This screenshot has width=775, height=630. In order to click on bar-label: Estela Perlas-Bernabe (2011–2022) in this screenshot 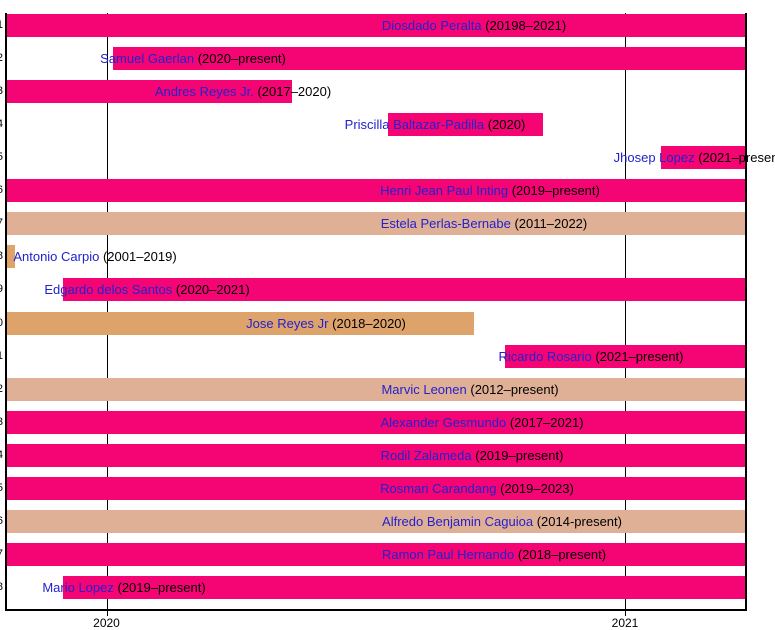, I will do `click(484, 223)`.